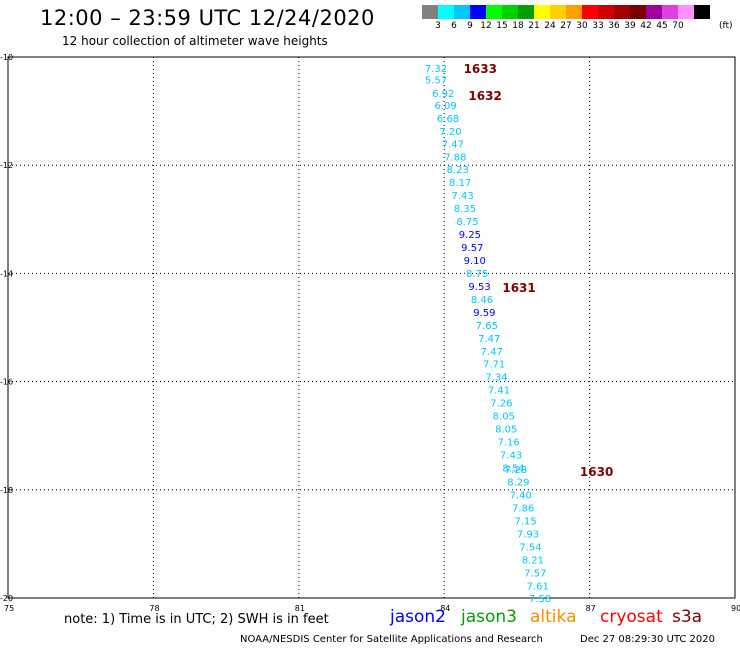 This screenshot has width=740, height=650. I want to click on wave-height-label: 7.54, so click(530, 548).